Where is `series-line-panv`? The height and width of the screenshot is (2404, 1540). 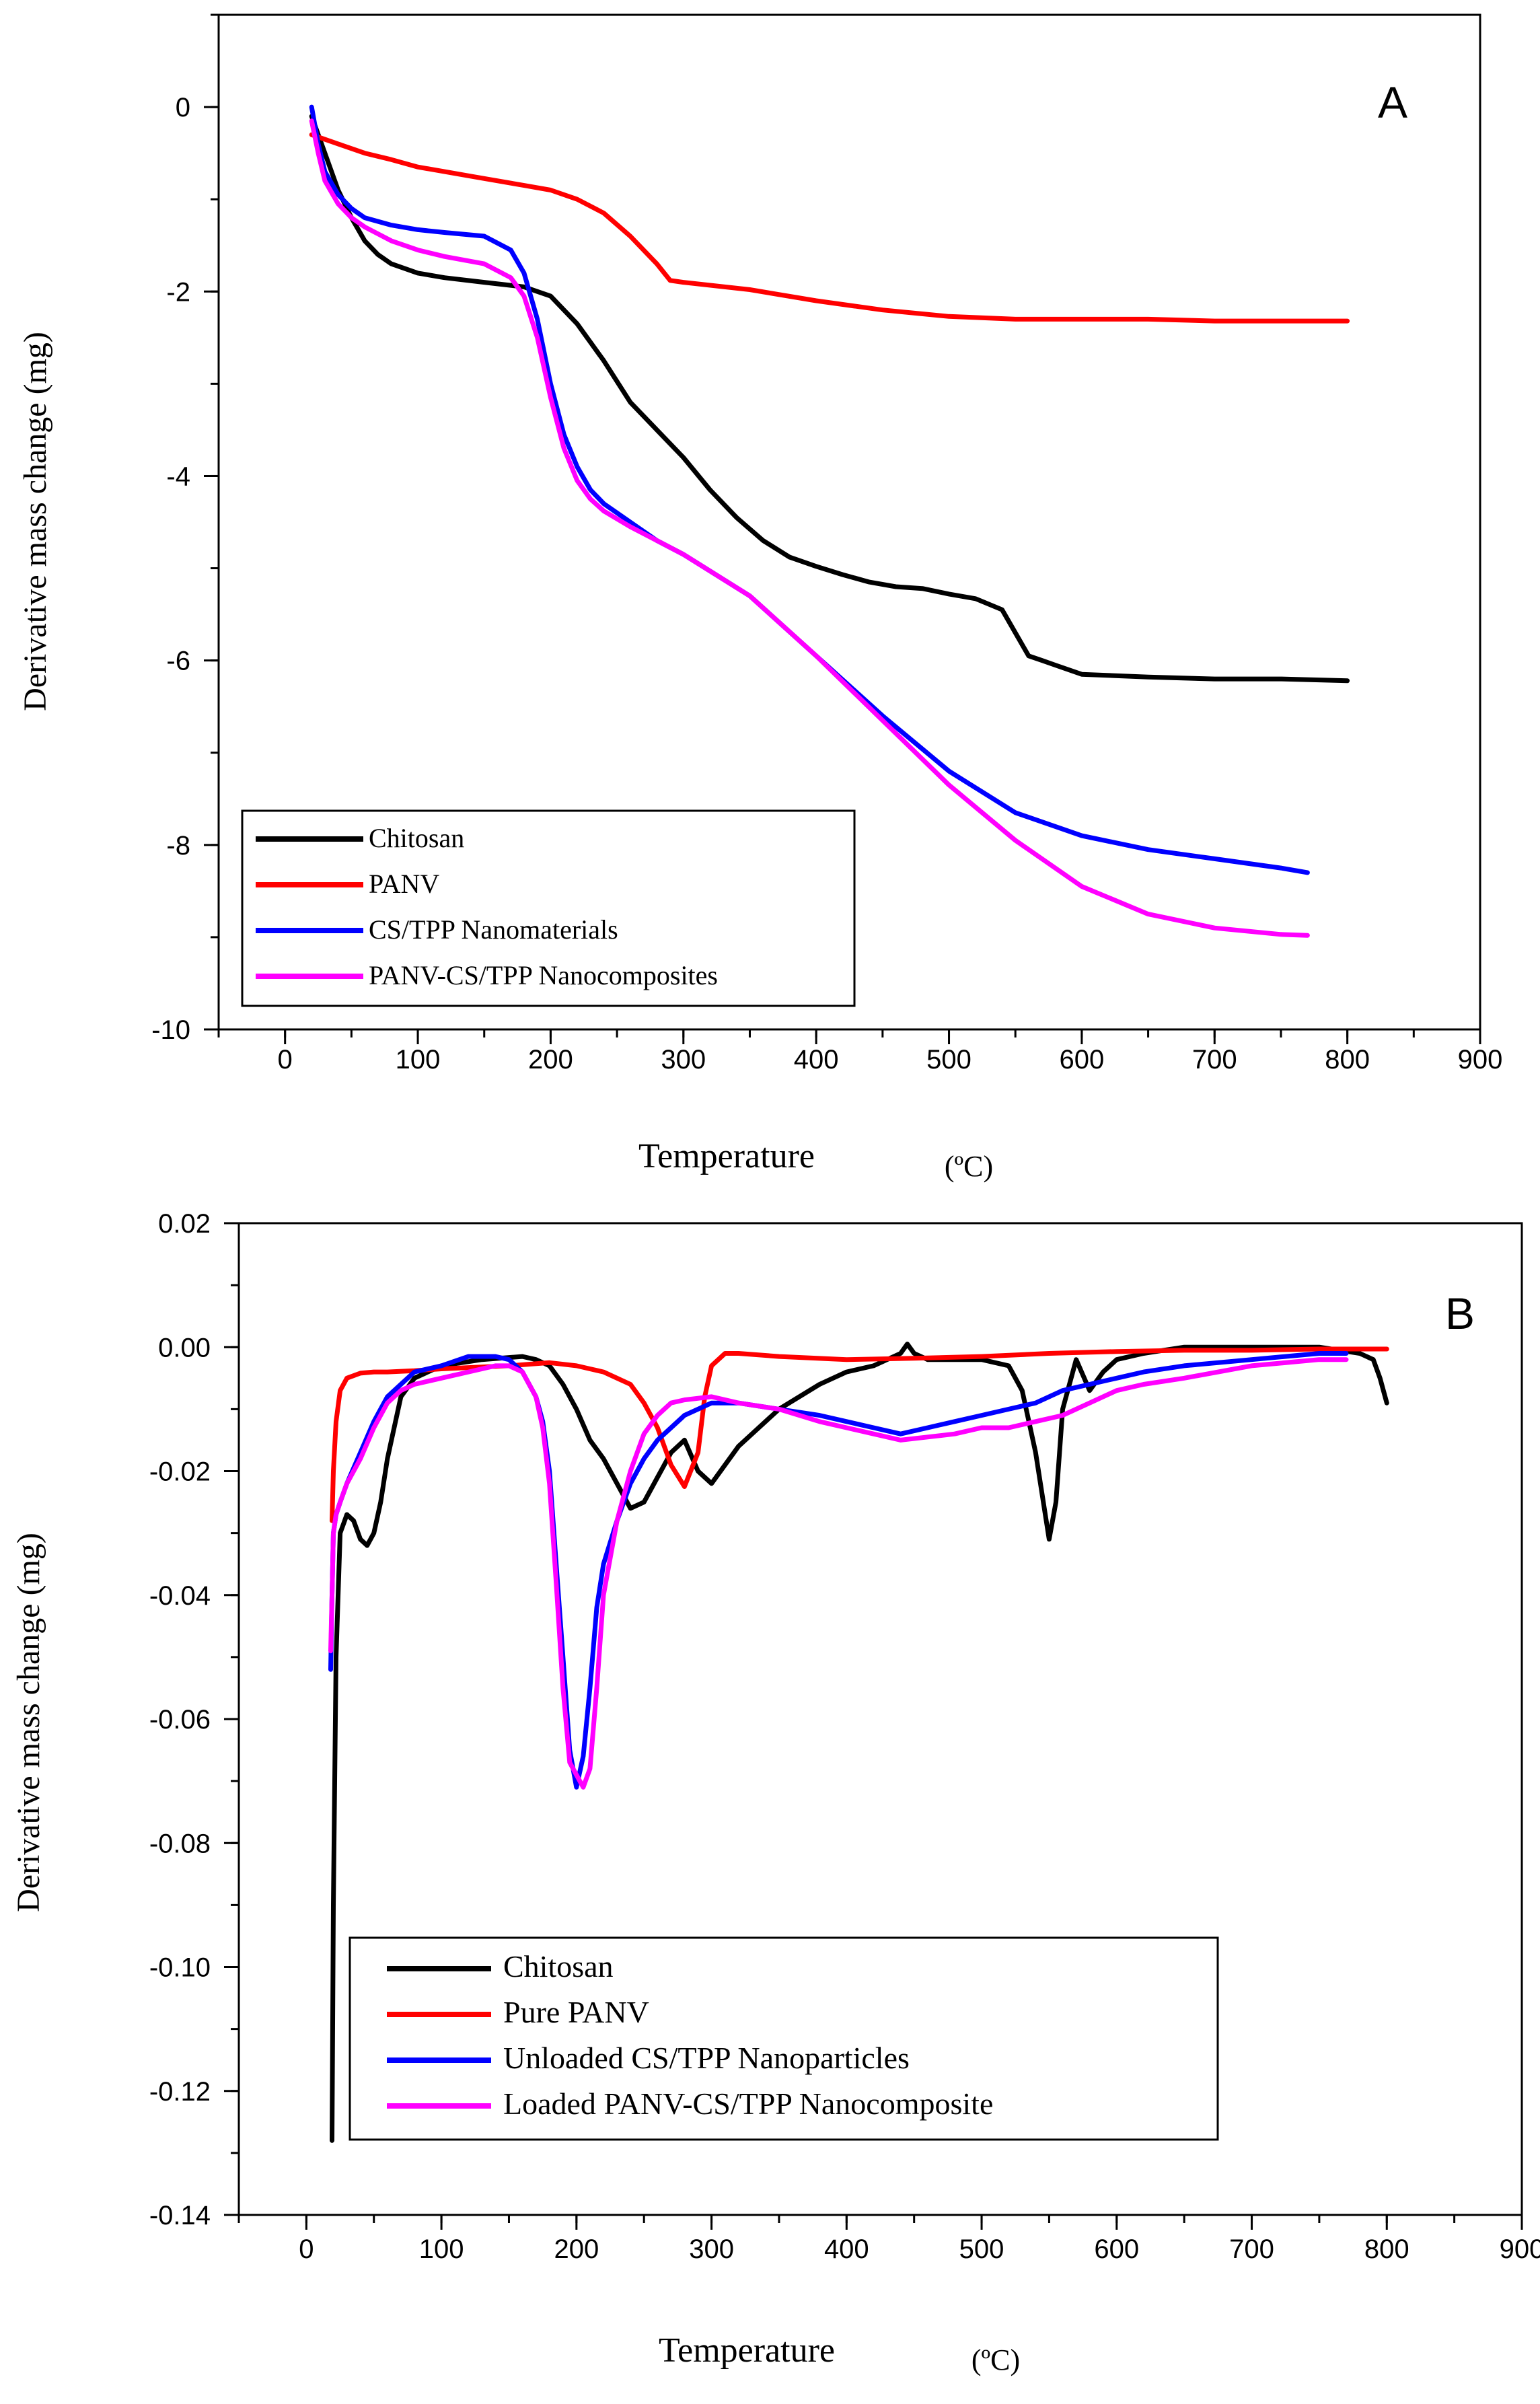
series-line-panv is located at coordinates (829, 228).